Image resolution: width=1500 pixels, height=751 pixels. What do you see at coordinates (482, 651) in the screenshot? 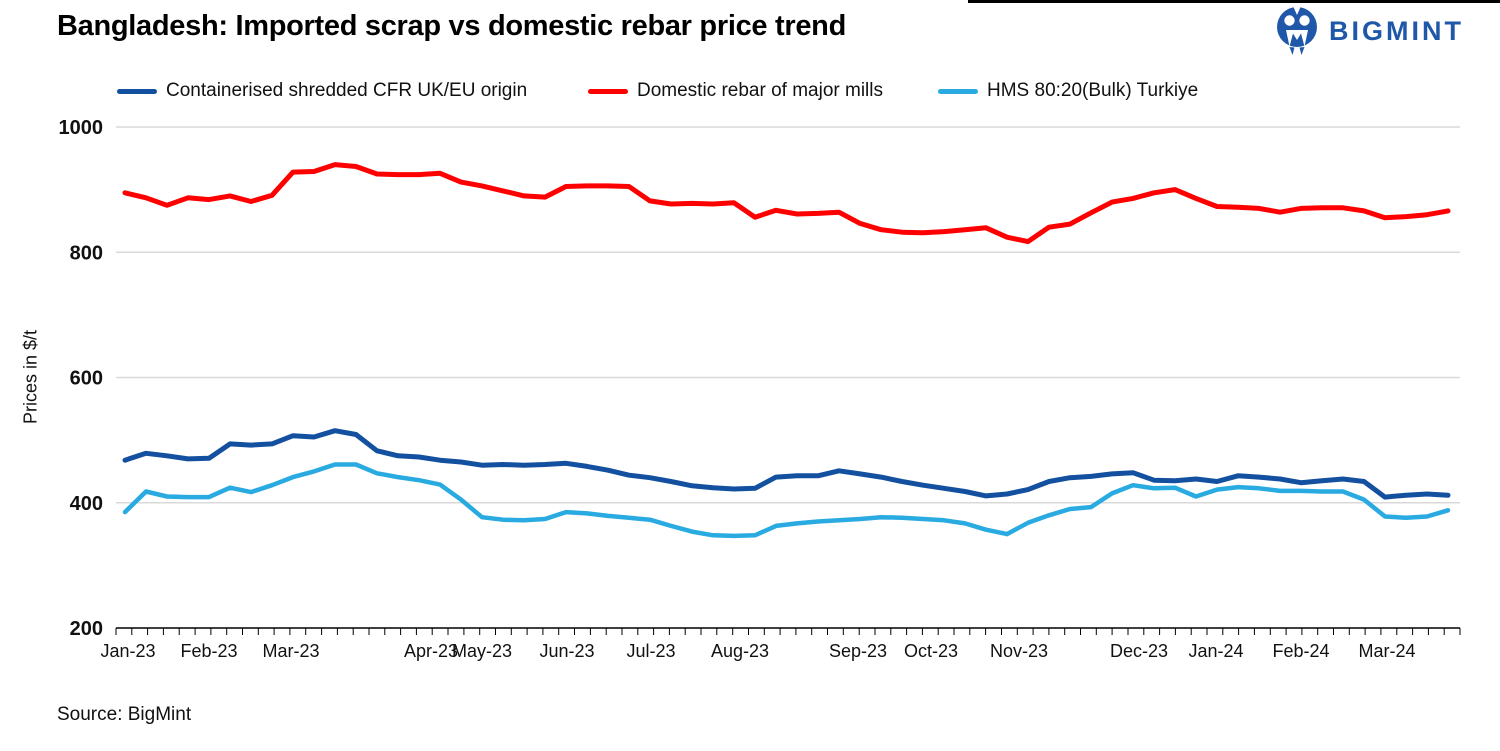
I see `x-axis-month-label: May-23` at bounding box center [482, 651].